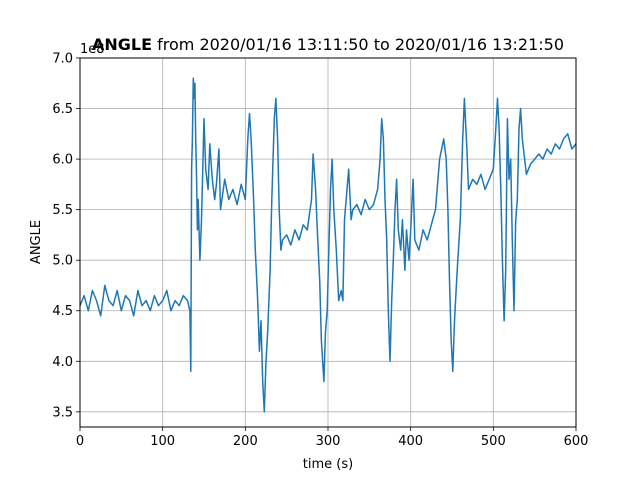 This screenshot has width=640, height=480. I want to click on x-axis-label: time (s), so click(328, 464).